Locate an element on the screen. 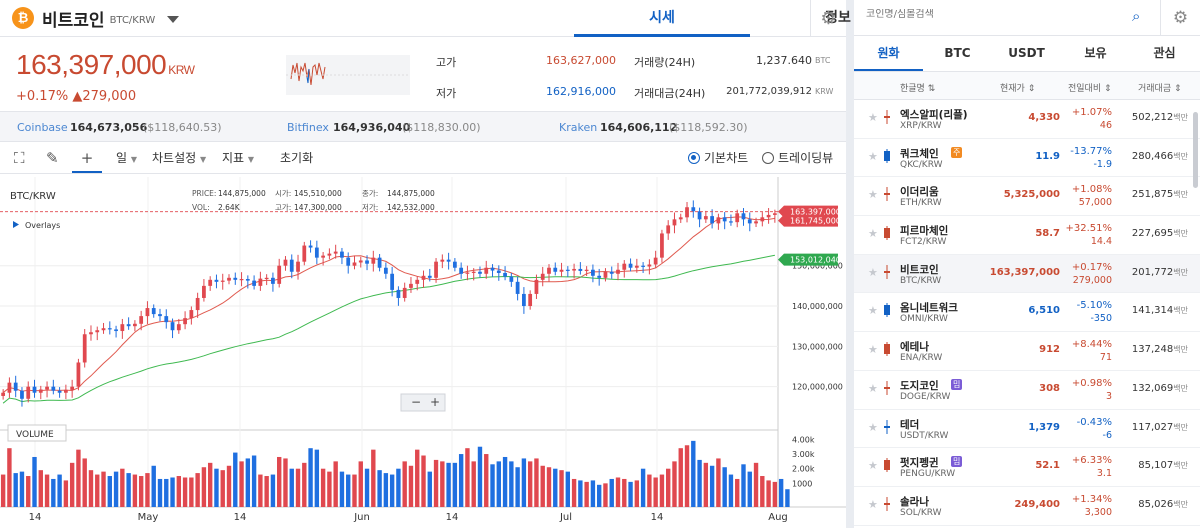  market-row: ★ 엑스알피(리플) XRP/KRW 4,330 +1.07% 46 502,212백만 is located at coordinates (1027, 119).